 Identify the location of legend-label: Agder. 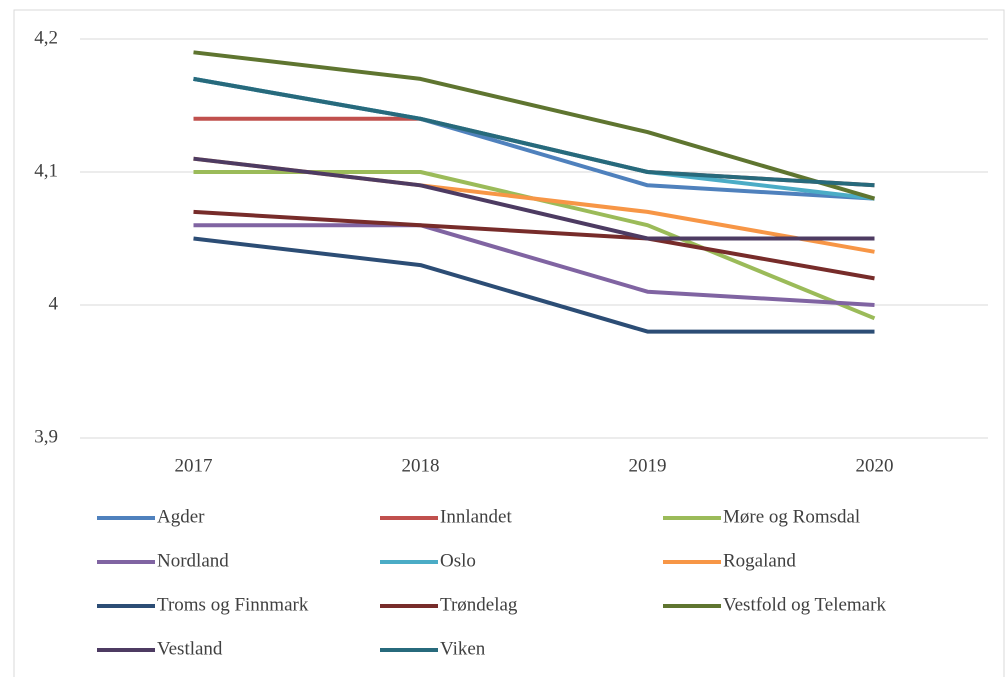
(181, 516).